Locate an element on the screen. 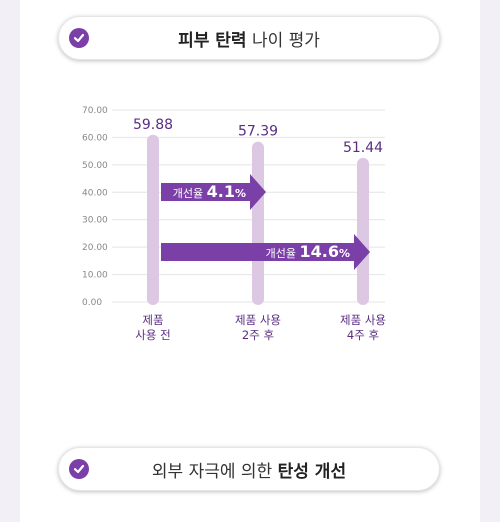  section-subtitle: 외부 자극에 의한 탄성 개선 is located at coordinates (249, 471).